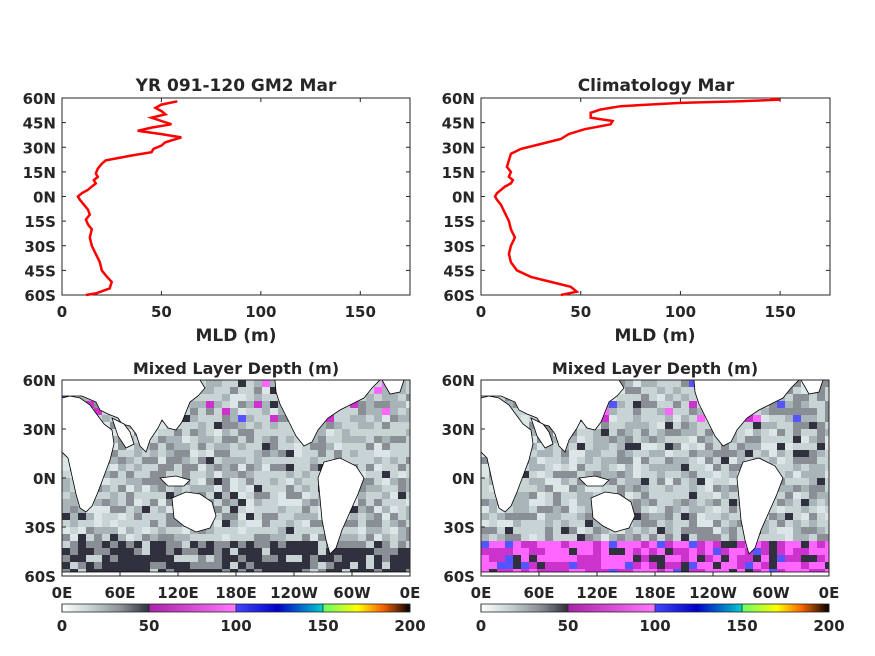 The image size is (875, 656). I want to click on map-title: Mixed Layer Depth (m), so click(655, 368).